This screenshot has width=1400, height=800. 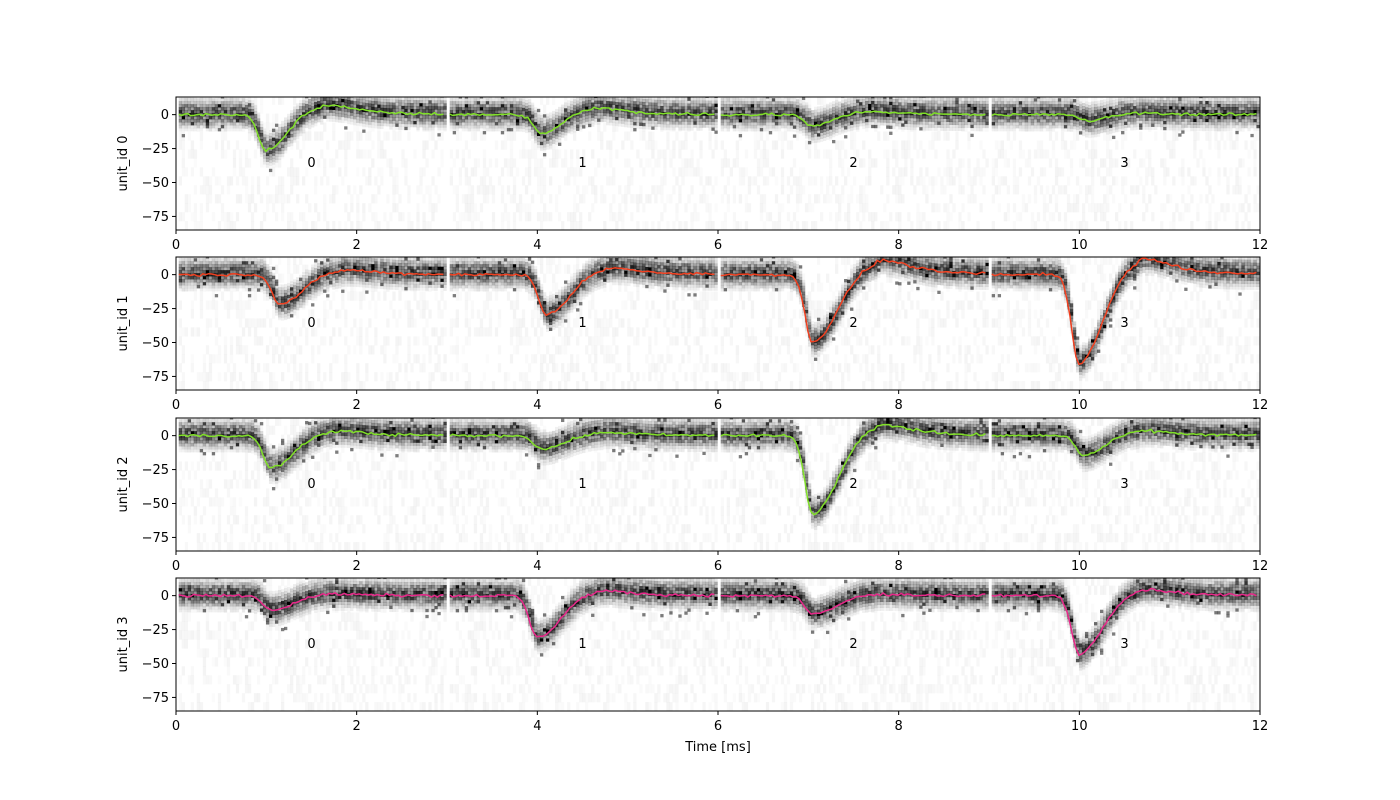 I want to click on y-axis-label: unit_id 1, so click(x=123, y=324).